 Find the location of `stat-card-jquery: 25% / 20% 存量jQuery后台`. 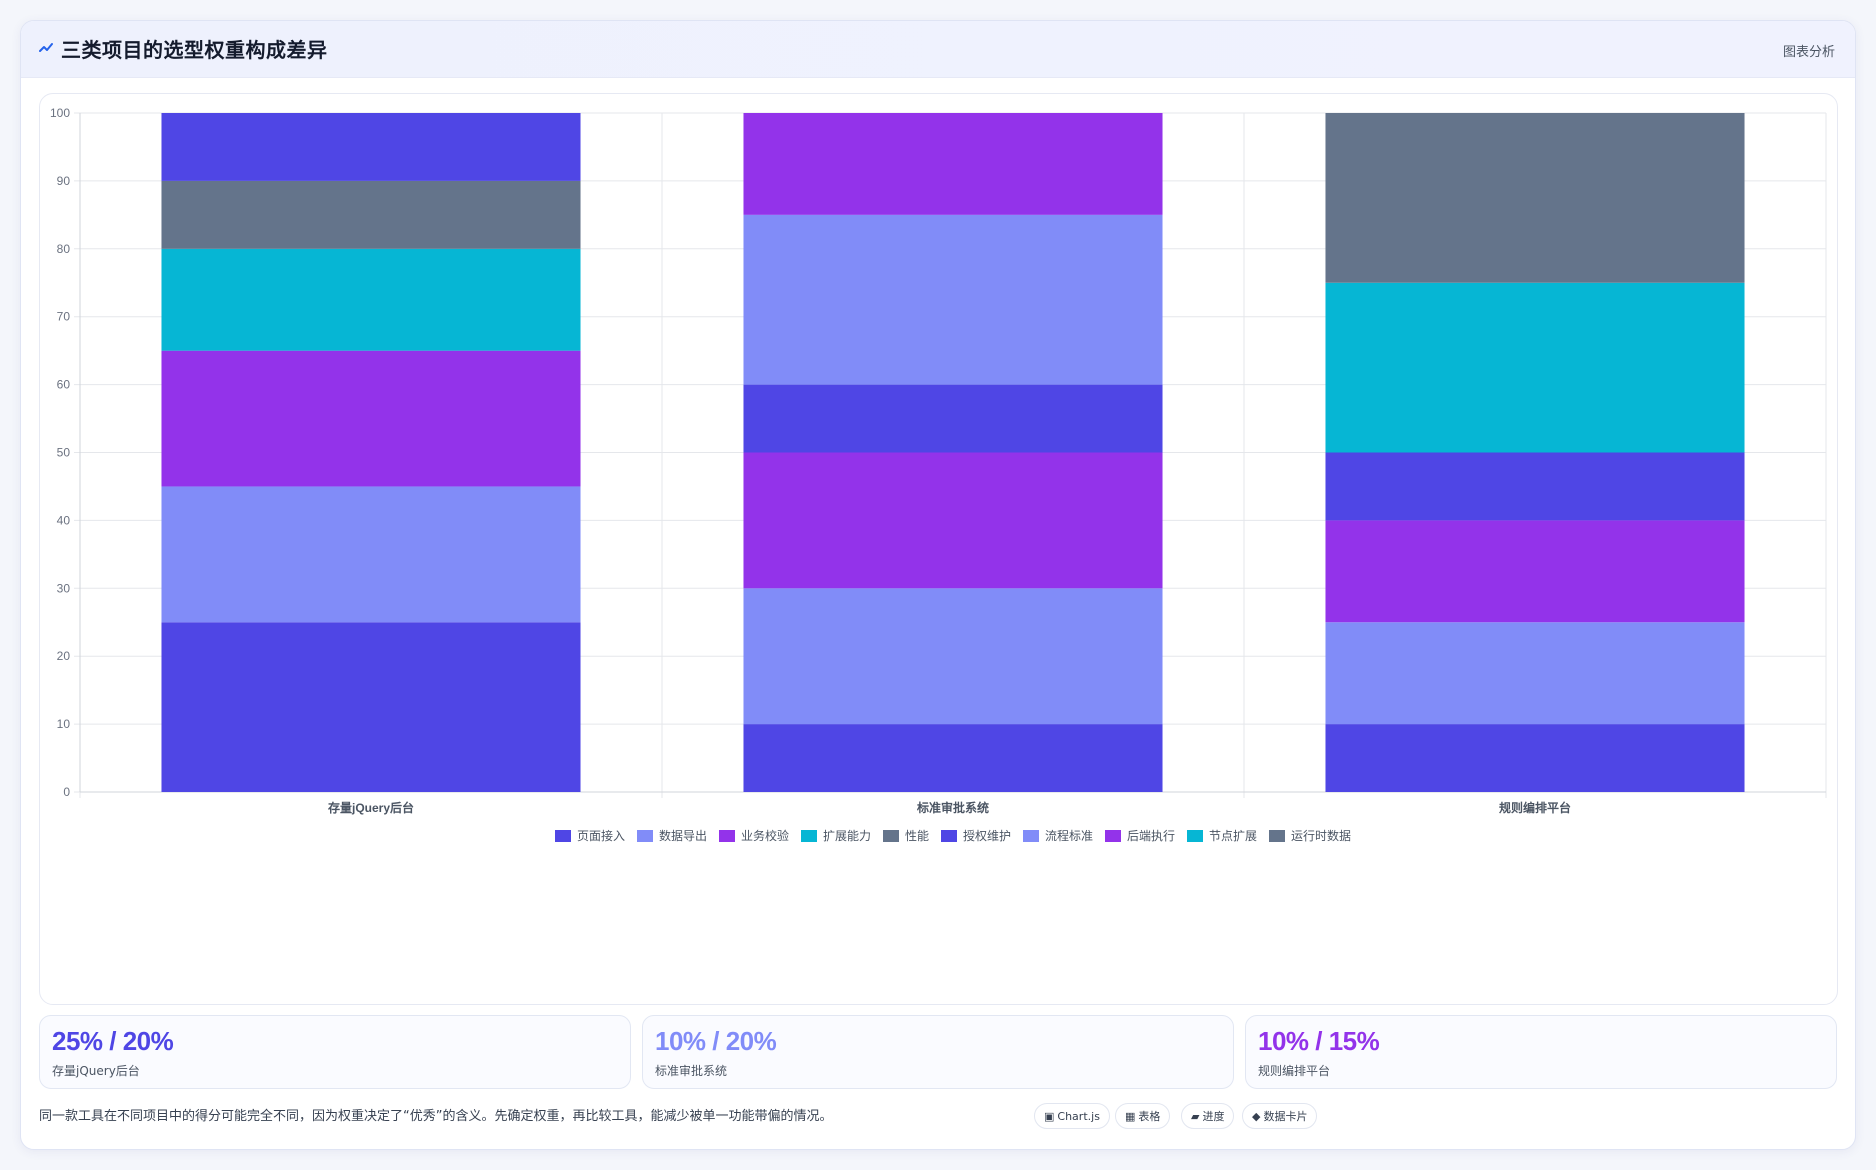

stat-card-jquery: 25% / 20% 存量jQuery后台 is located at coordinates (335, 1052).